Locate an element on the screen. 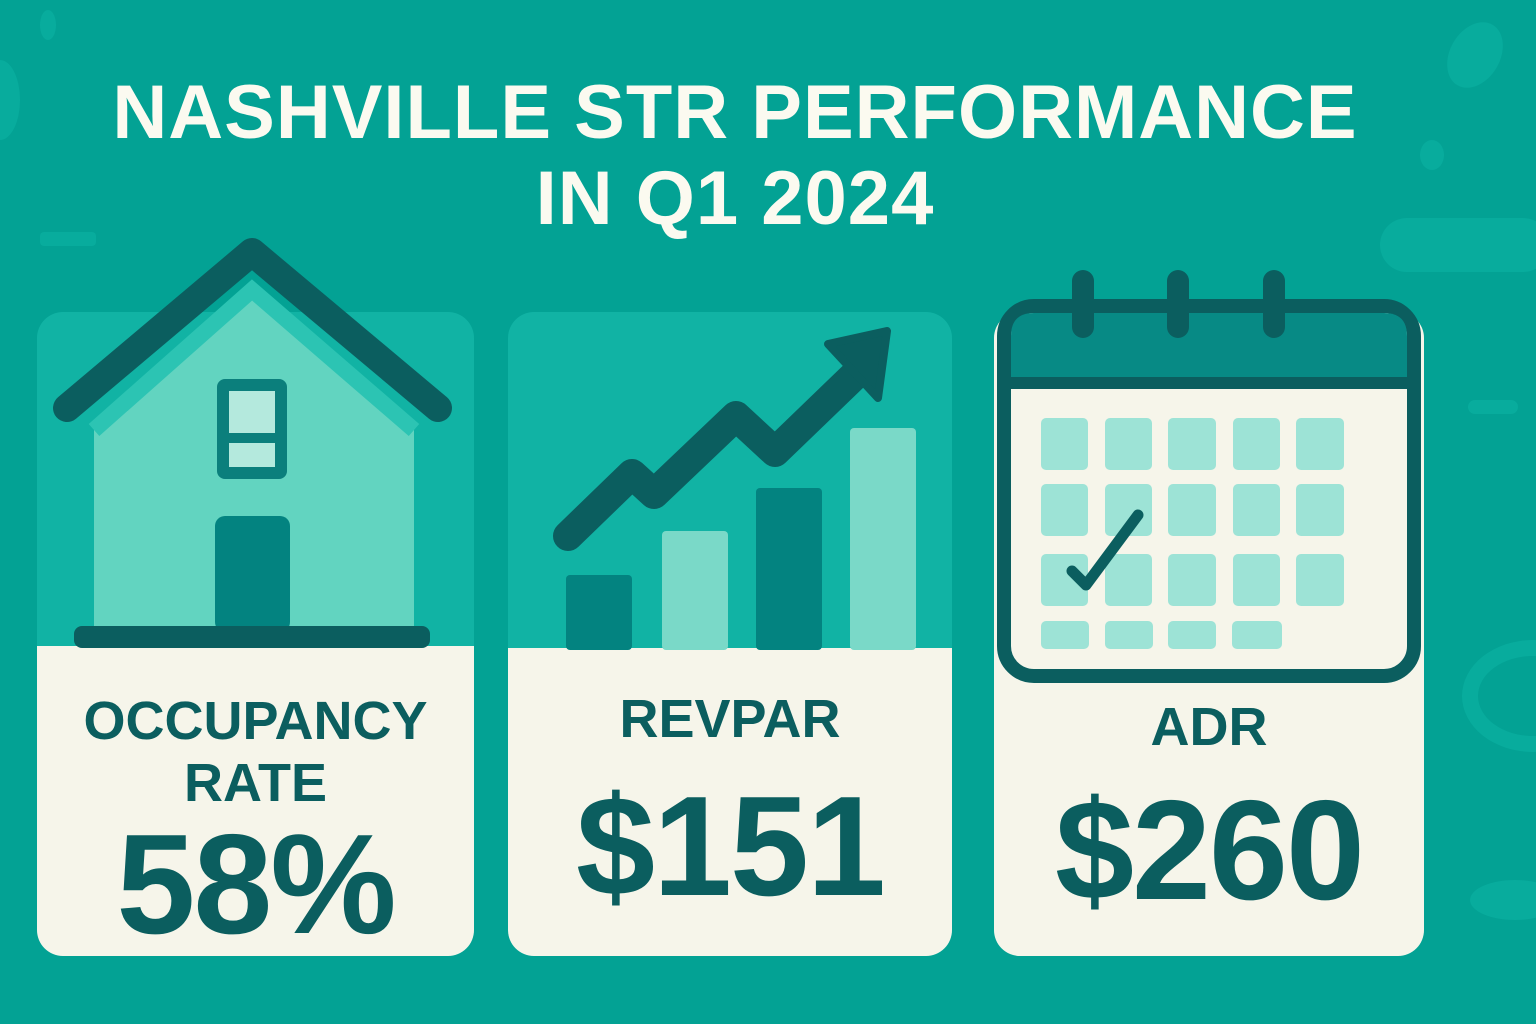 The width and height of the screenshot is (1536, 1024). title-line-1: NASHVILLE STR PERFORMANCE is located at coordinates (735, 112).